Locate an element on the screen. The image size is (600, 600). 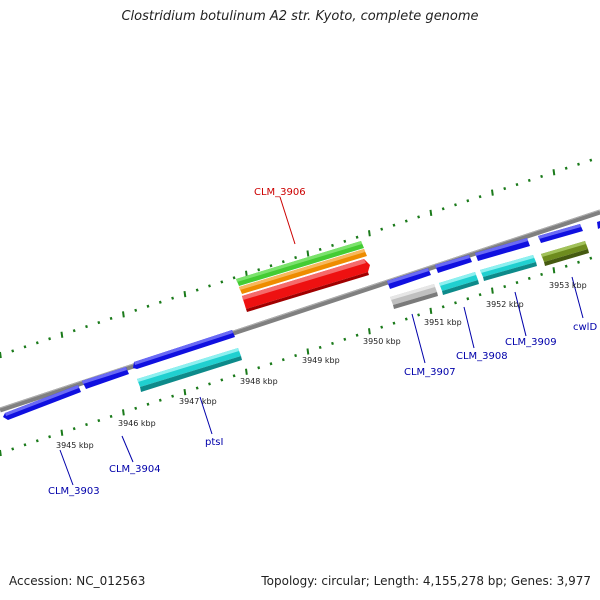
kbp-label: 3952 kbp is located at coordinates (505, 304).